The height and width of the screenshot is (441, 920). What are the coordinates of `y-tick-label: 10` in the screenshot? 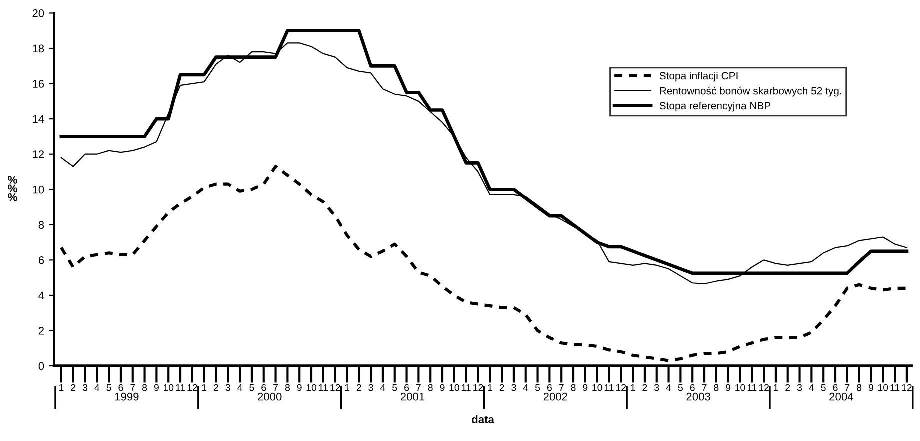 It's located at (38, 190).